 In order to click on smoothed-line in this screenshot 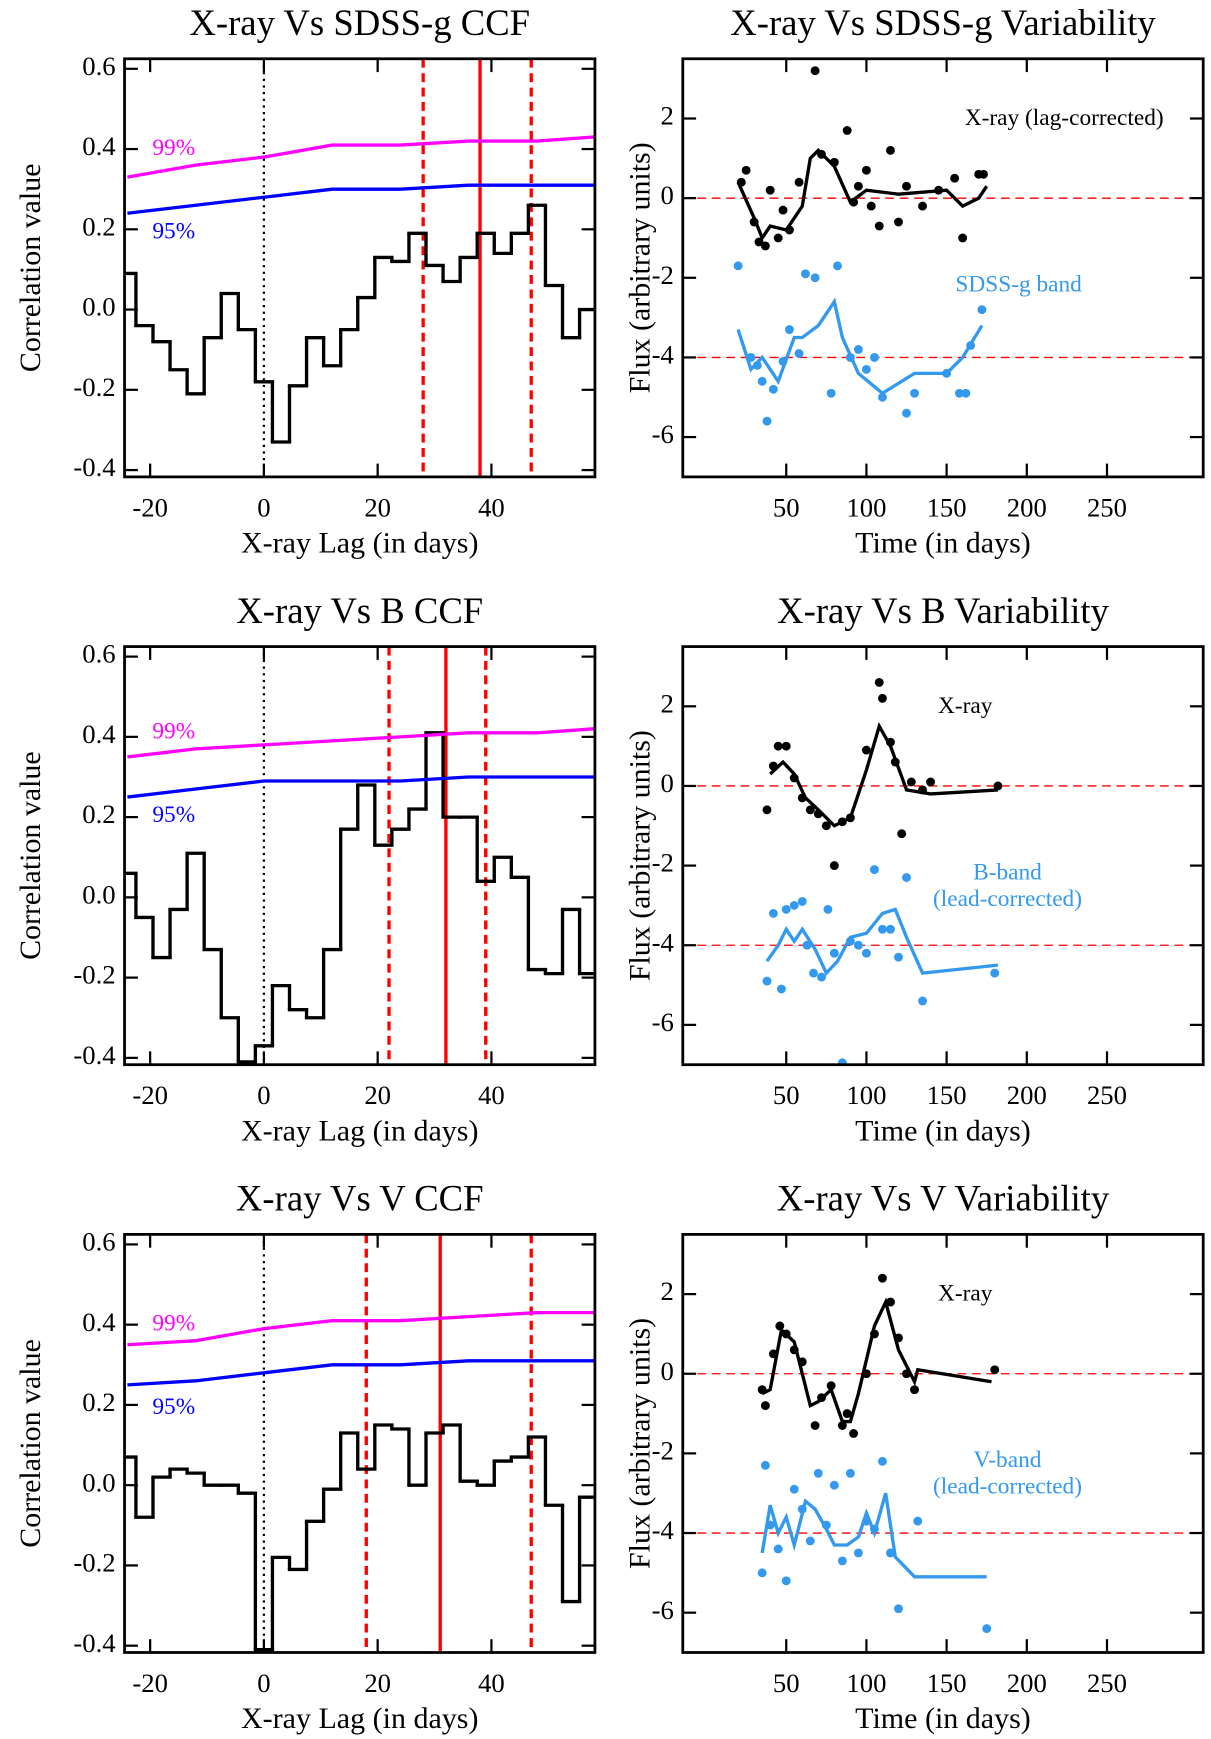, I will do `click(860, 346)`.